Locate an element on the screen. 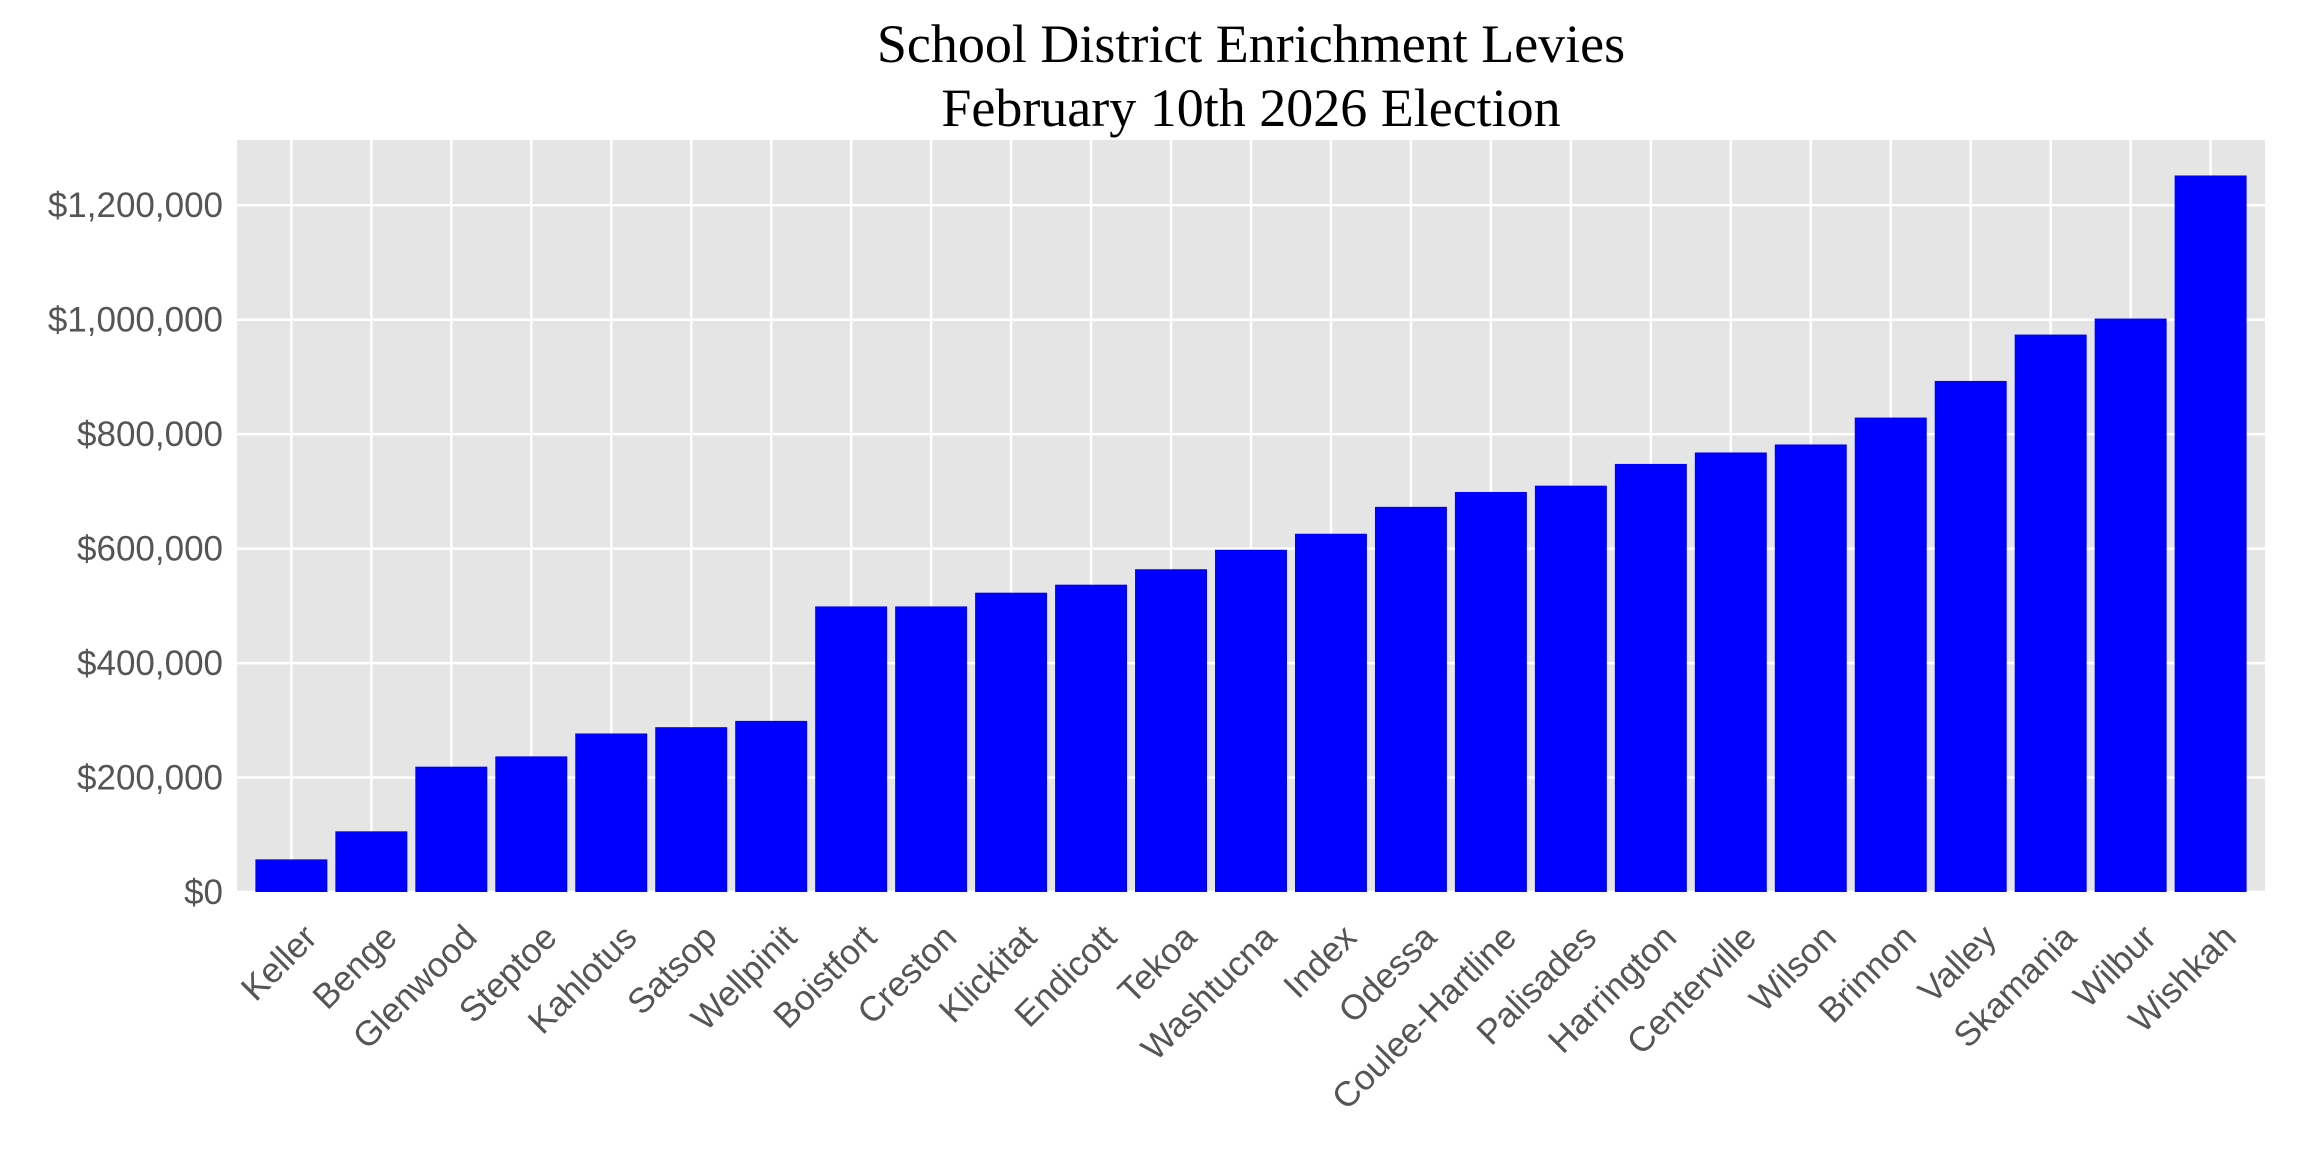  bar-index is located at coordinates (1330, 712).